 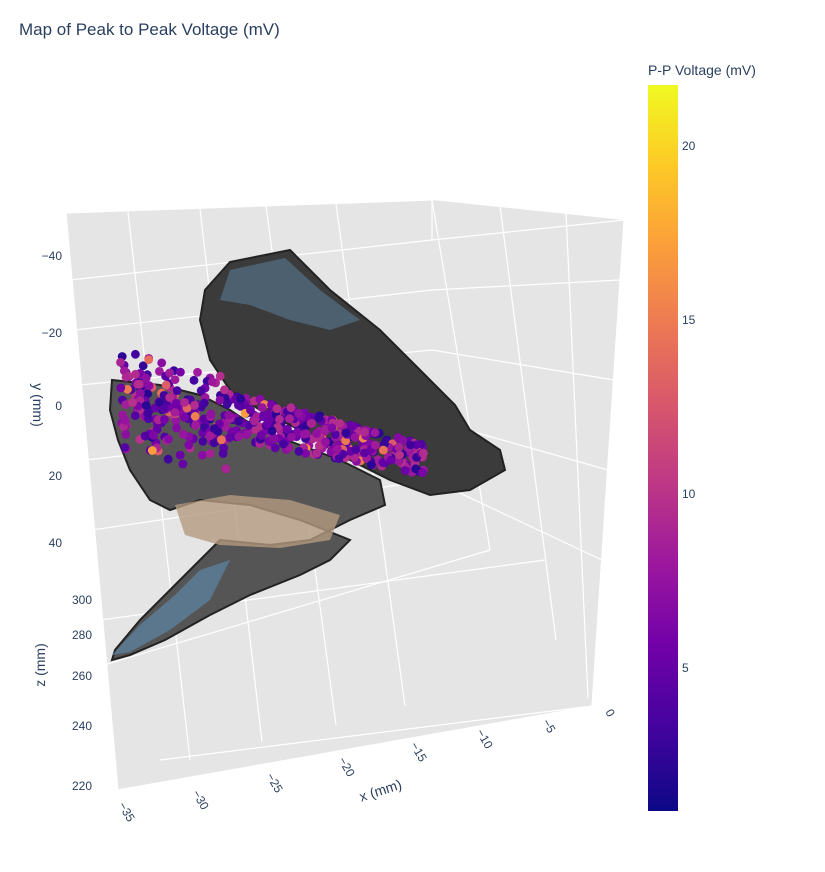 I want to click on voltage-points, so click(x=272, y=413).